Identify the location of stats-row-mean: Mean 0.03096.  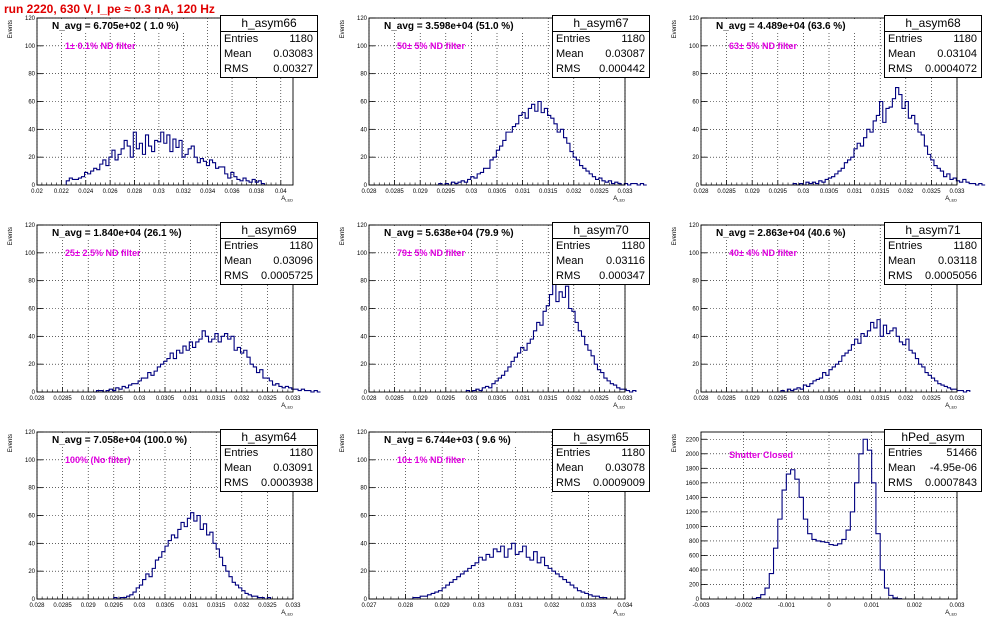
(269, 261).